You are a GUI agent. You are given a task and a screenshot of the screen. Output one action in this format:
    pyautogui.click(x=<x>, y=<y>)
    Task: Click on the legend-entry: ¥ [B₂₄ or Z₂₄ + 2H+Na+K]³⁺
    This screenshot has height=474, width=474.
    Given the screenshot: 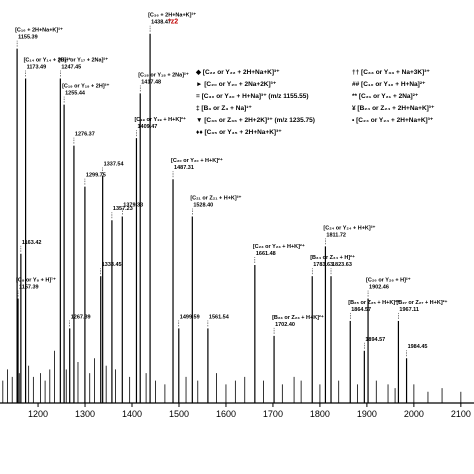 What is the action you would take?
    pyautogui.click(x=393, y=108)
    